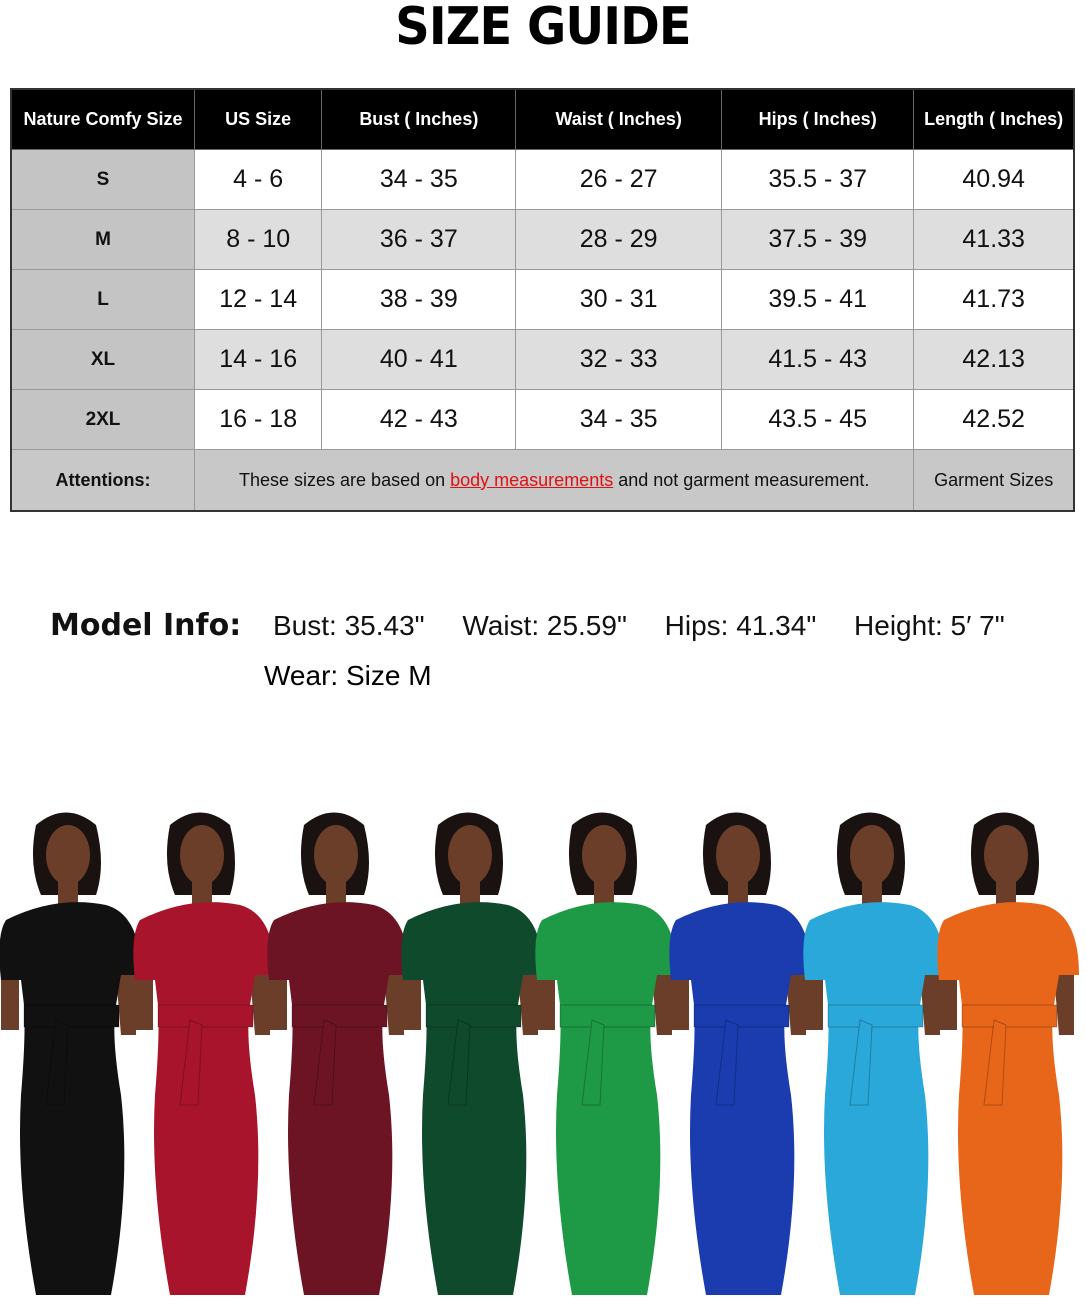 The width and height of the screenshot is (1086, 1306). Describe the element at coordinates (102, 480) in the screenshot. I see `attentions-label: Attentions:` at that location.